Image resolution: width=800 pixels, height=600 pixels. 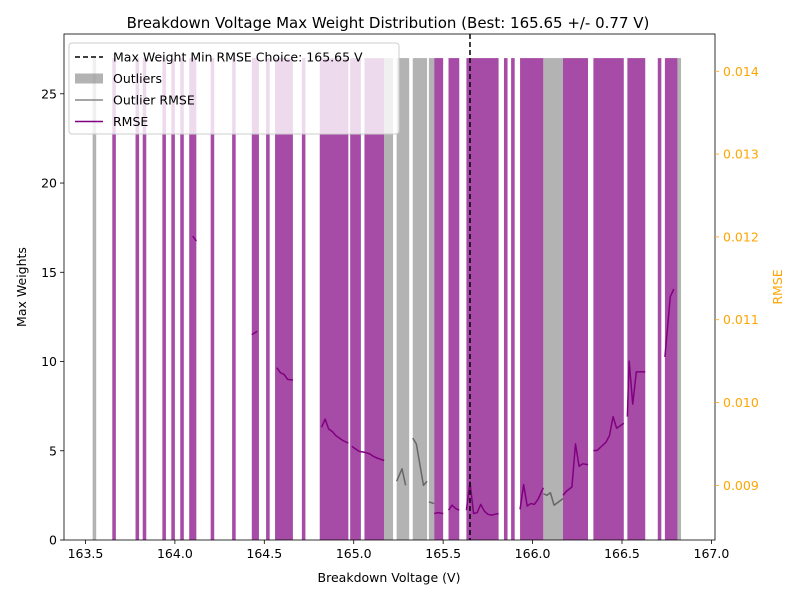 What do you see at coordinates (86, 553) in the screenshot?
I see `x-tick-label: 163.5` at bounding box center [86, 553].